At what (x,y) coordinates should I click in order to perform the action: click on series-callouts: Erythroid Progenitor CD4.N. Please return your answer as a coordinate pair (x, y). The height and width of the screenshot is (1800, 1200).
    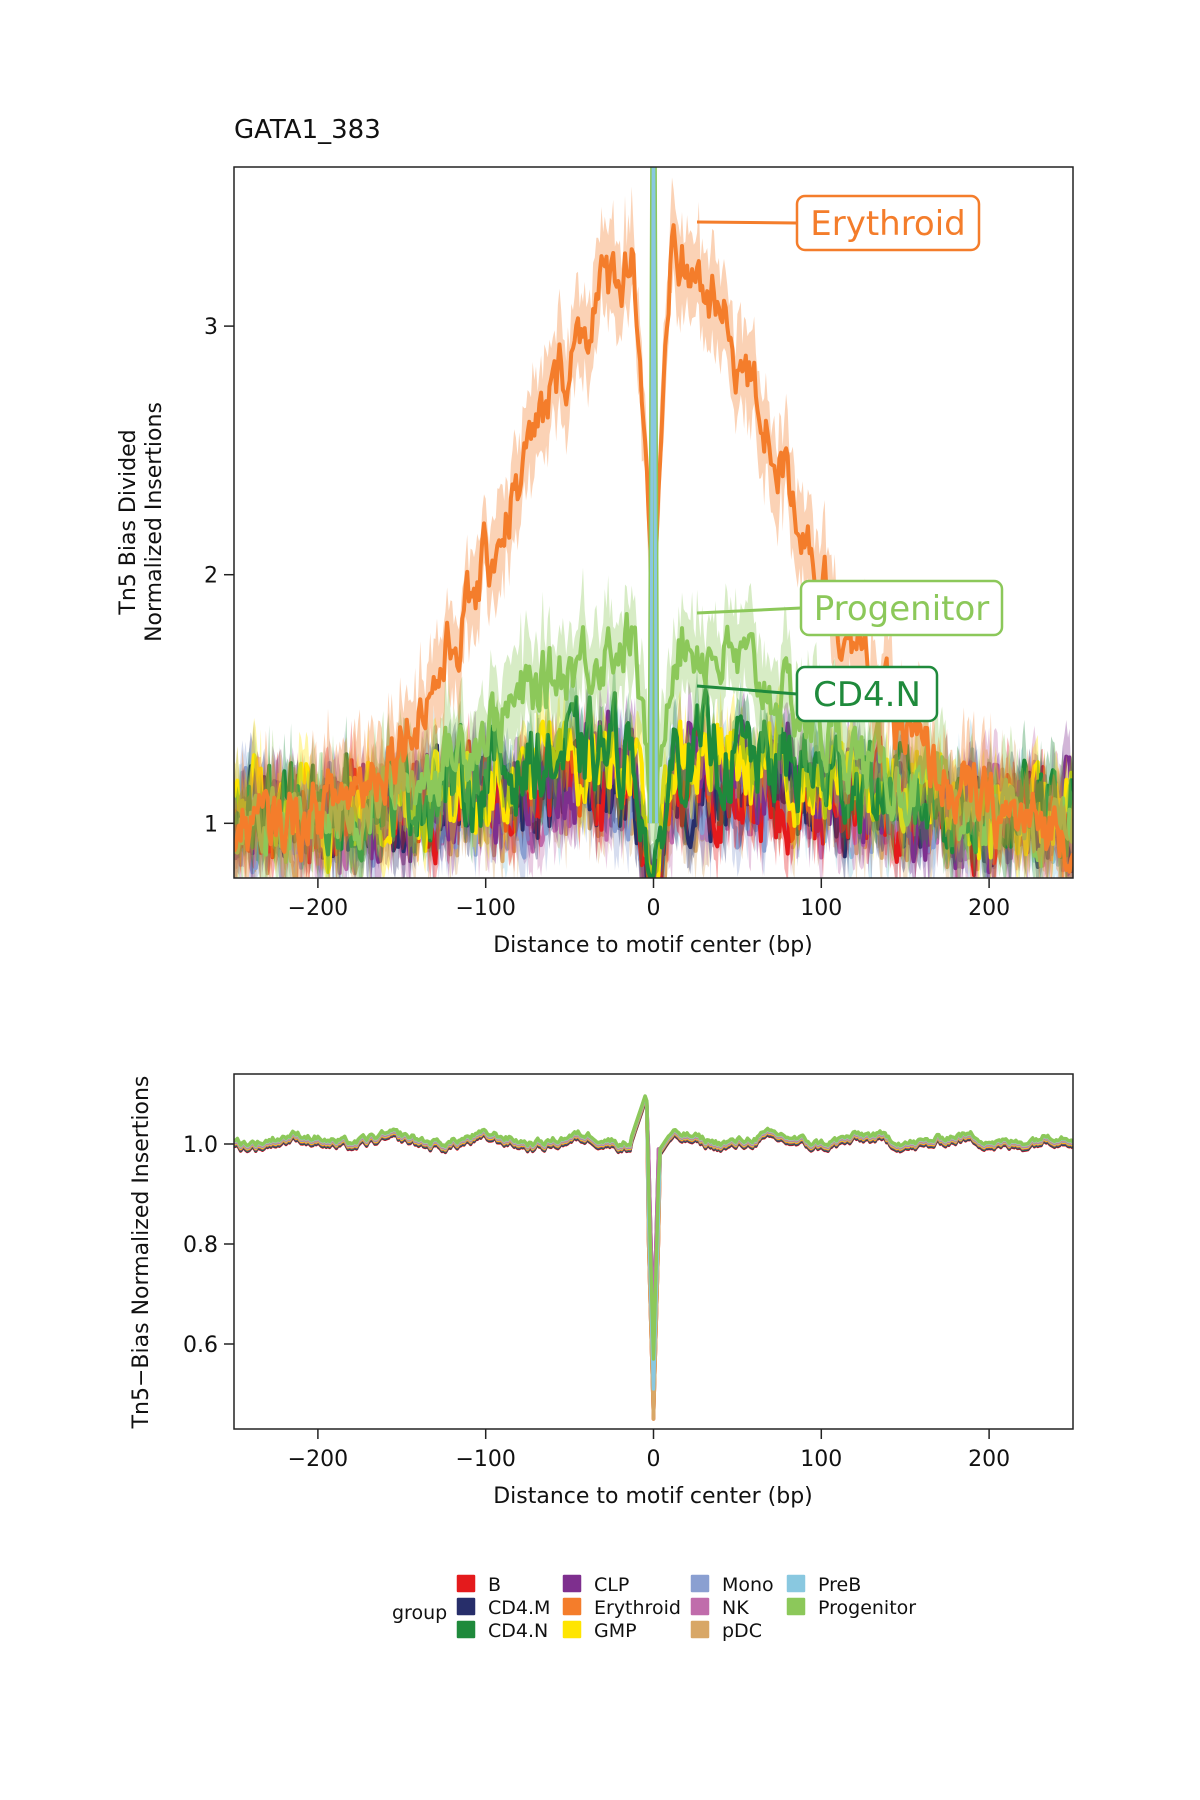
    Looking at the image, I should click on (850, 458).